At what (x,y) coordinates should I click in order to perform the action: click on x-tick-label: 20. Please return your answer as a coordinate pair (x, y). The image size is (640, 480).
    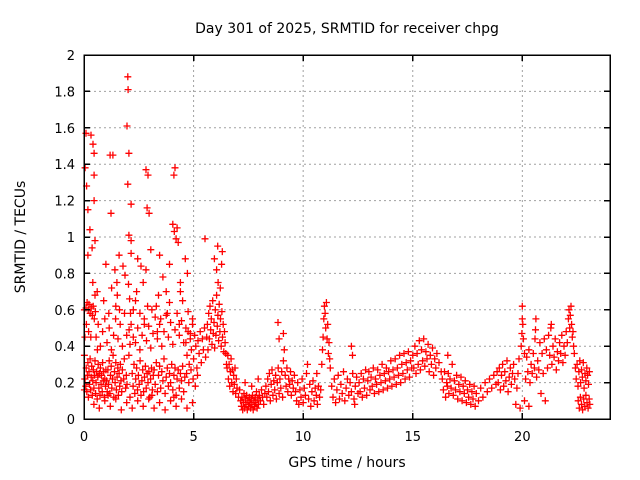
    Looking at the image, I should click on (522, 437).